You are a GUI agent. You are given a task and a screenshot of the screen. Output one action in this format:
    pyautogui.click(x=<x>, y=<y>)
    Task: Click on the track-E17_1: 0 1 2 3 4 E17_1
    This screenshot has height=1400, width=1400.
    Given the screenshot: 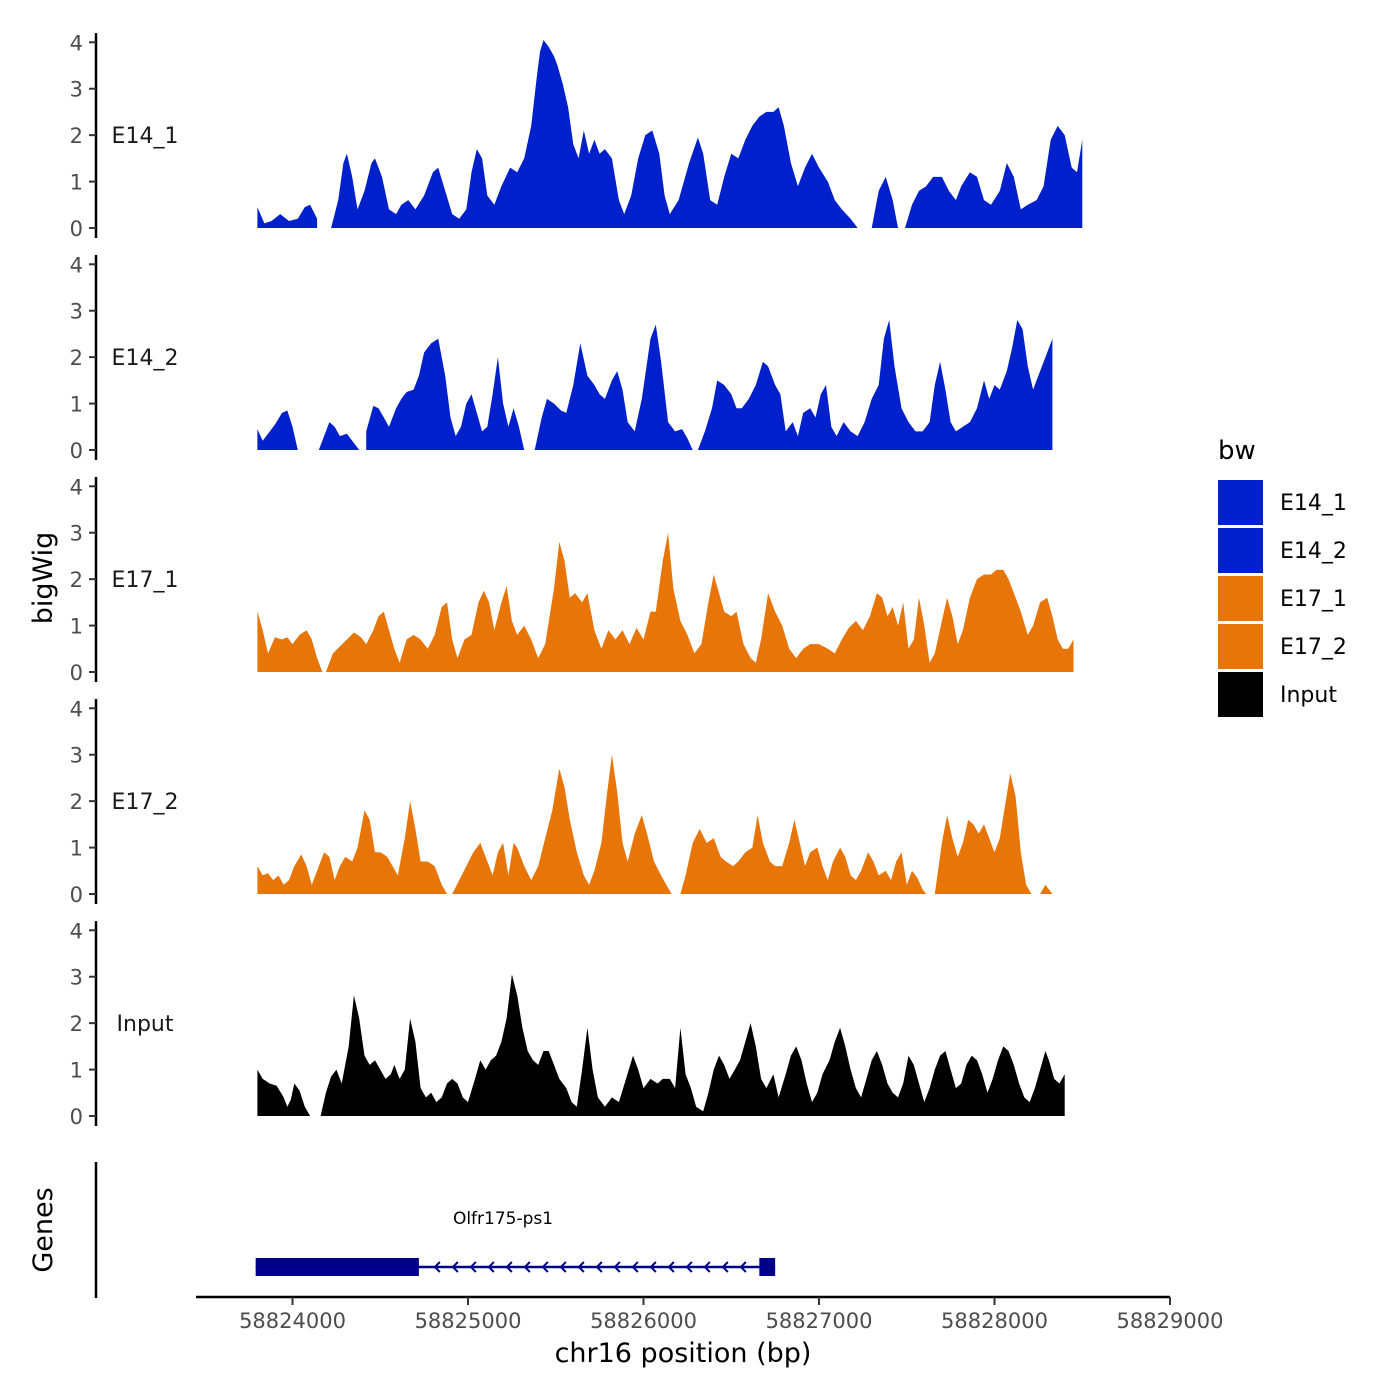 What is the action you would take?
    pyautogui.click(x=572, y=580)
    